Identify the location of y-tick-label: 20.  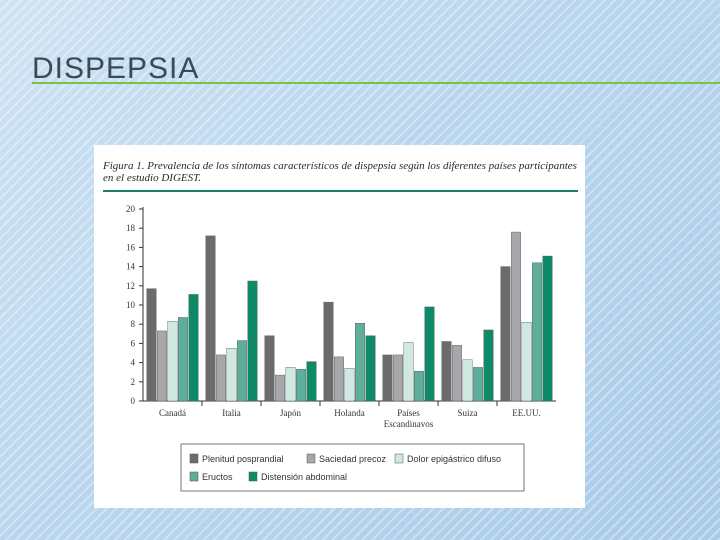
(131, 209).